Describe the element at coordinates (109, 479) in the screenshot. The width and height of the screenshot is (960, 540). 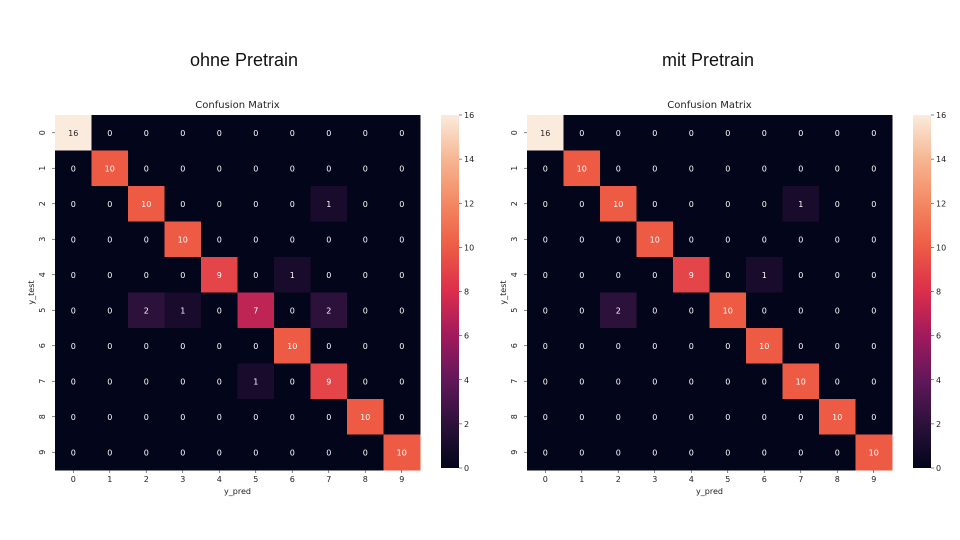
I see `x-tick-label: 1` at that location.